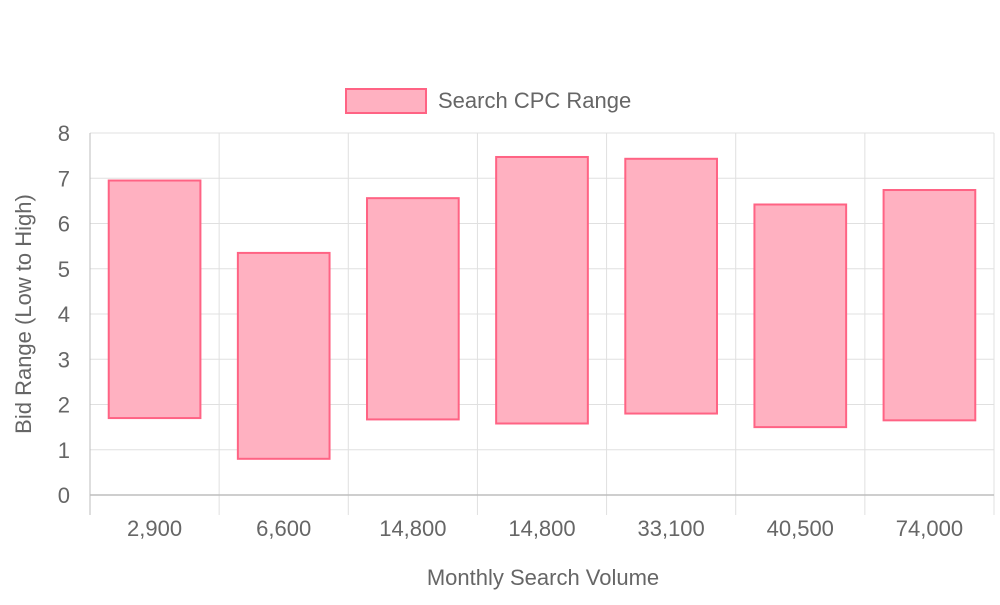 The height and width of the screenshot is (605, 1000). I want to click on y-tick-label: 1, so click(64, 450).